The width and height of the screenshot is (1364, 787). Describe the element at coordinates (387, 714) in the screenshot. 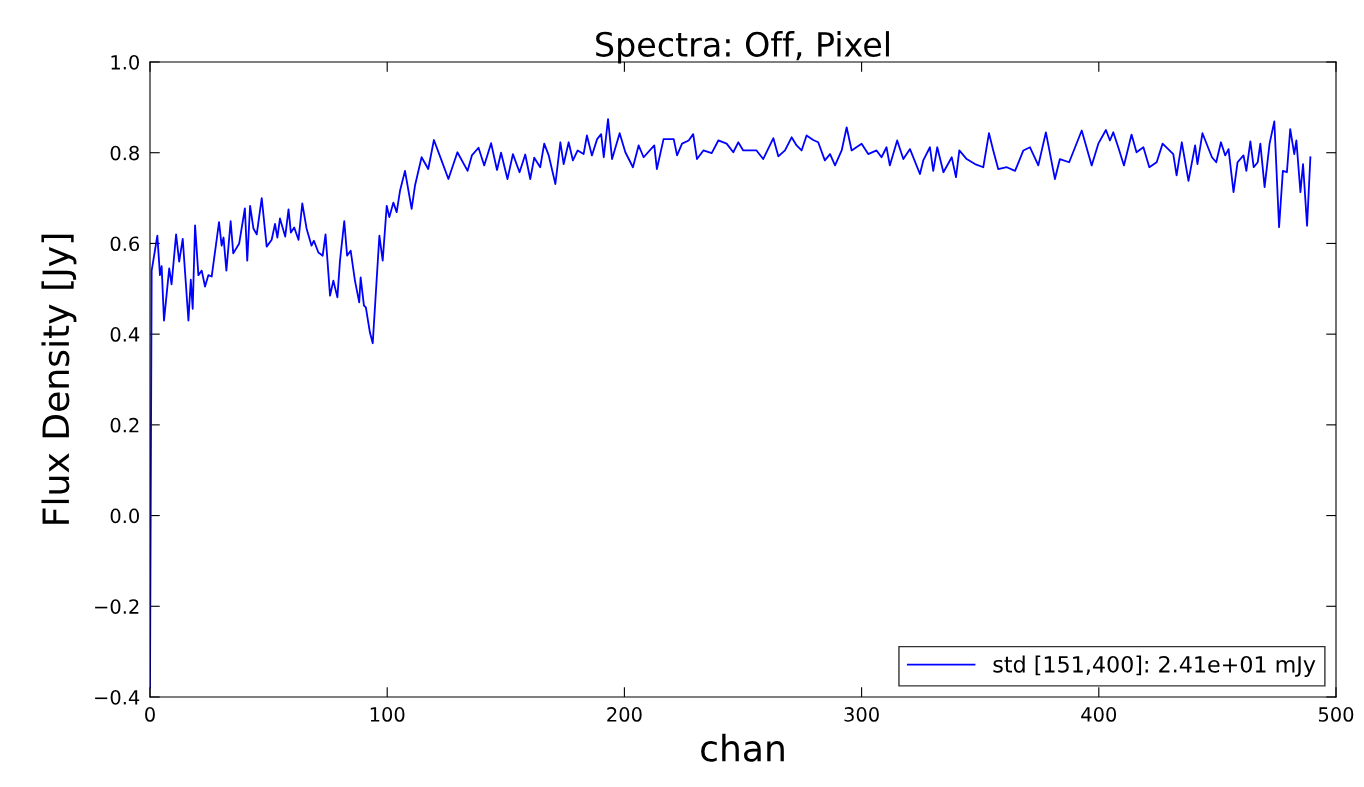

I see `x-tick-label: 100` at that location.